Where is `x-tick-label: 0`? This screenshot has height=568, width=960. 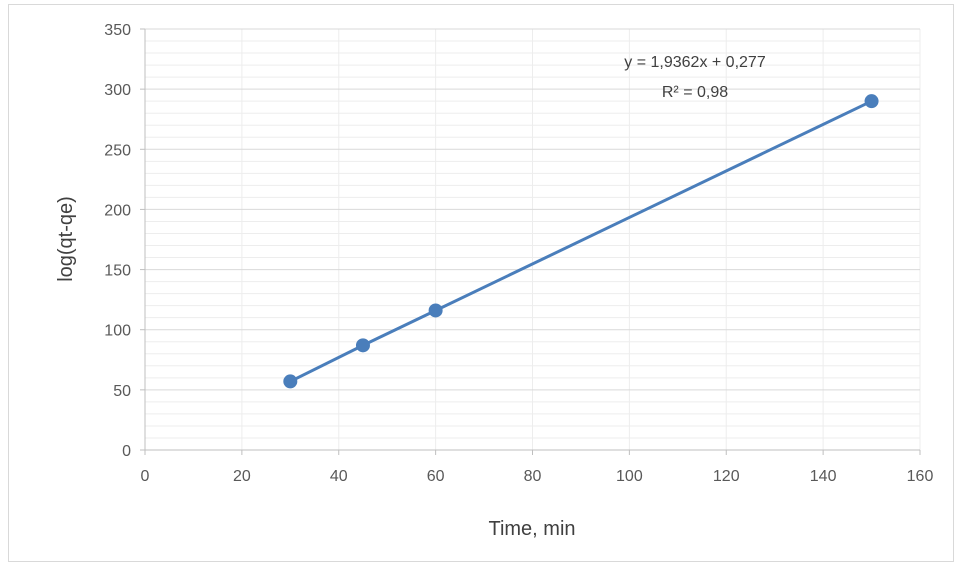
x-tick-label: 0 is located at coordinates (145, 476).